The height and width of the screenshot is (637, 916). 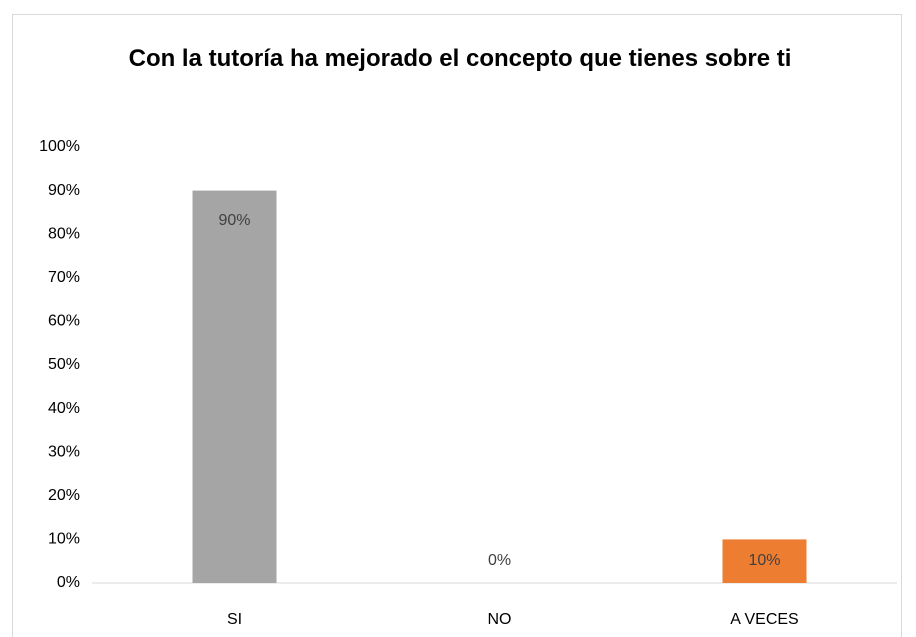 I want to click on y-tick-label: 100%, so click(x=59, y=146).